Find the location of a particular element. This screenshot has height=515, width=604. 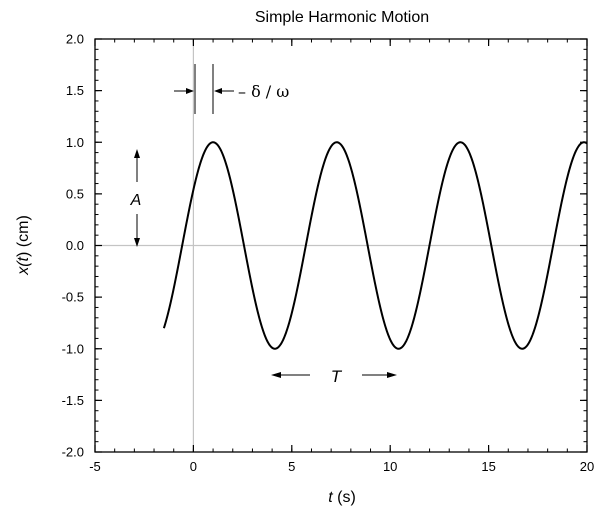

x-axis-label-unit: (s) is located at coordinates (344, 497).